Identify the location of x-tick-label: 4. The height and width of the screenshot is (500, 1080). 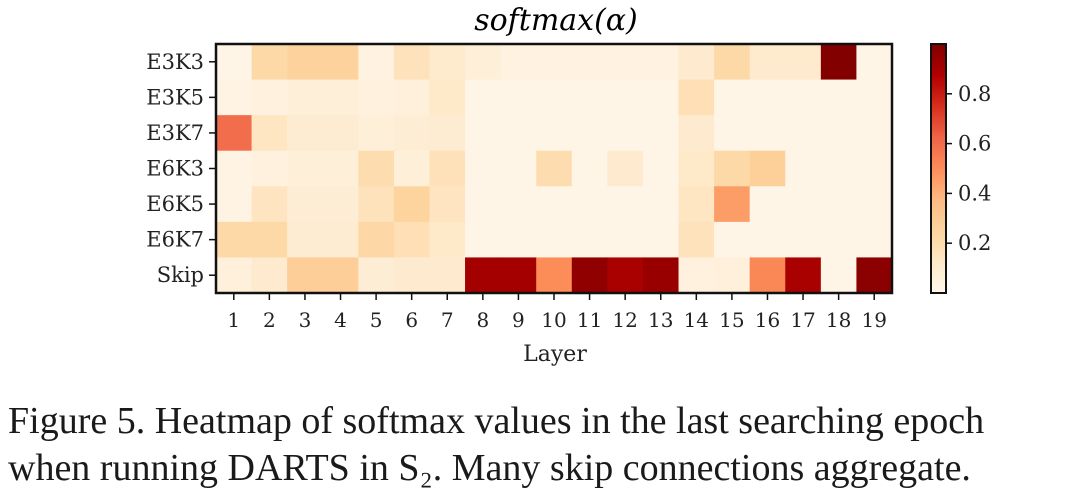
(340, 320).